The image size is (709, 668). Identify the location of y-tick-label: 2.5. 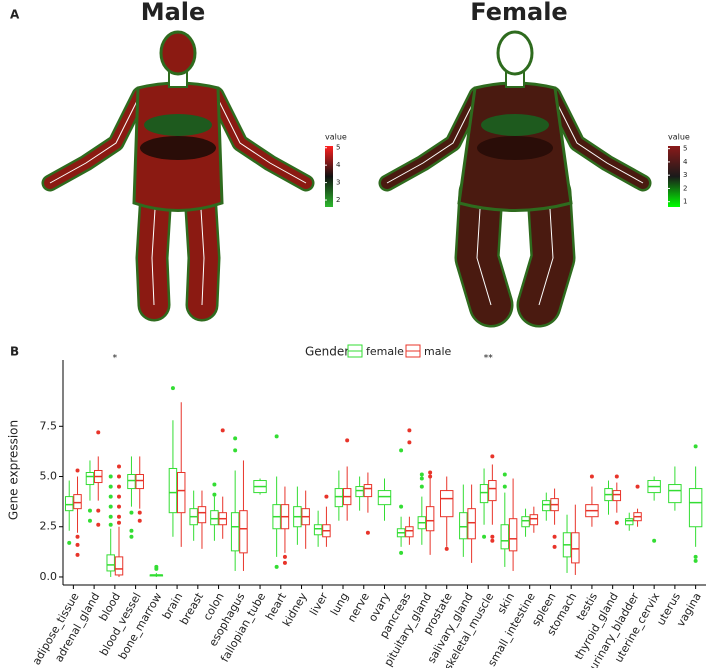
(49, 526).